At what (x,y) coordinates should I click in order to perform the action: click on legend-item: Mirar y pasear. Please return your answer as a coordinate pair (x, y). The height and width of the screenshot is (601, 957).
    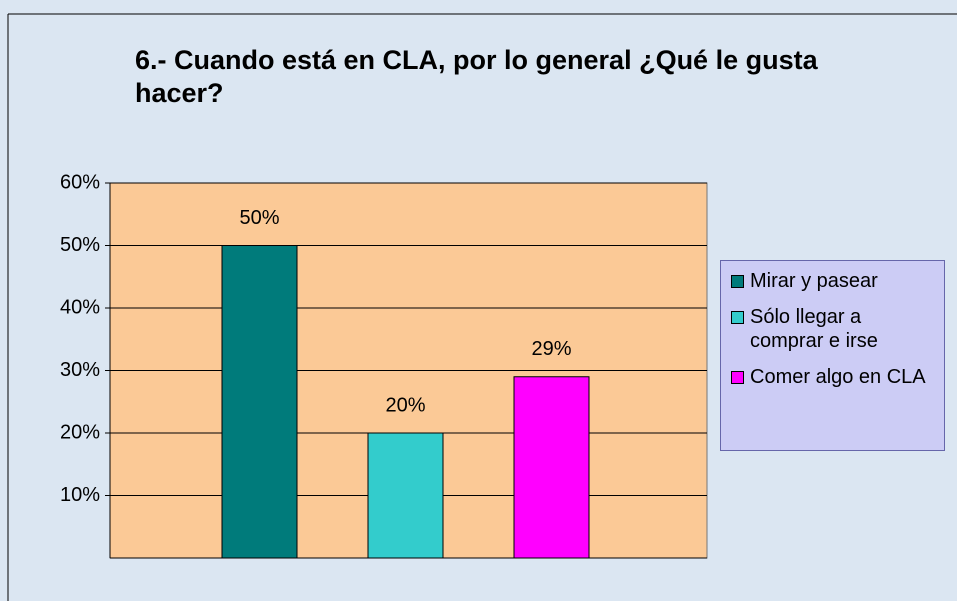
    Looking at the image, I should click on (834, 281).